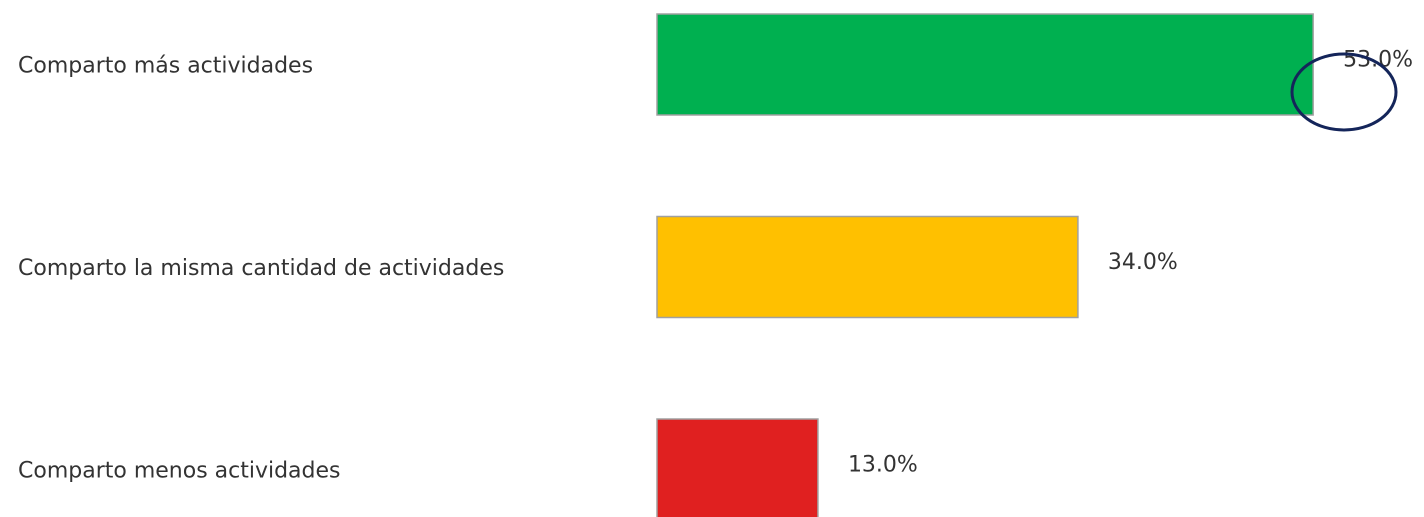 This screenshot has height=517, width=1424. I want to click on value-label: 13.0%, so click(883, 465).